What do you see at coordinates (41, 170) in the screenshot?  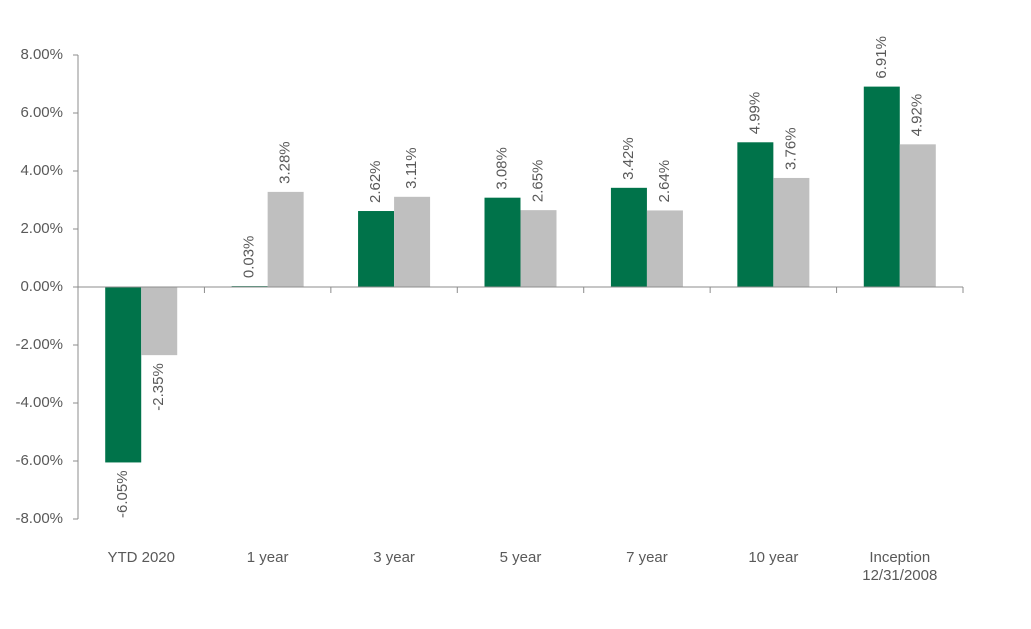 I see `y-tick-label: 4.00%` at bounding box center [41, 170].